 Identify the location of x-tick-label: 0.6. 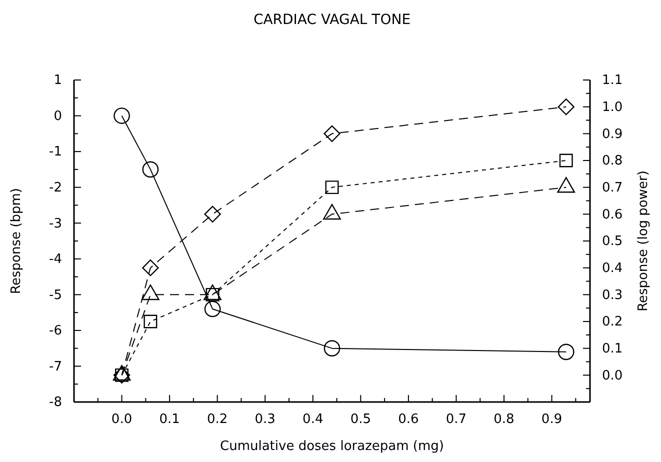
(408, 420).